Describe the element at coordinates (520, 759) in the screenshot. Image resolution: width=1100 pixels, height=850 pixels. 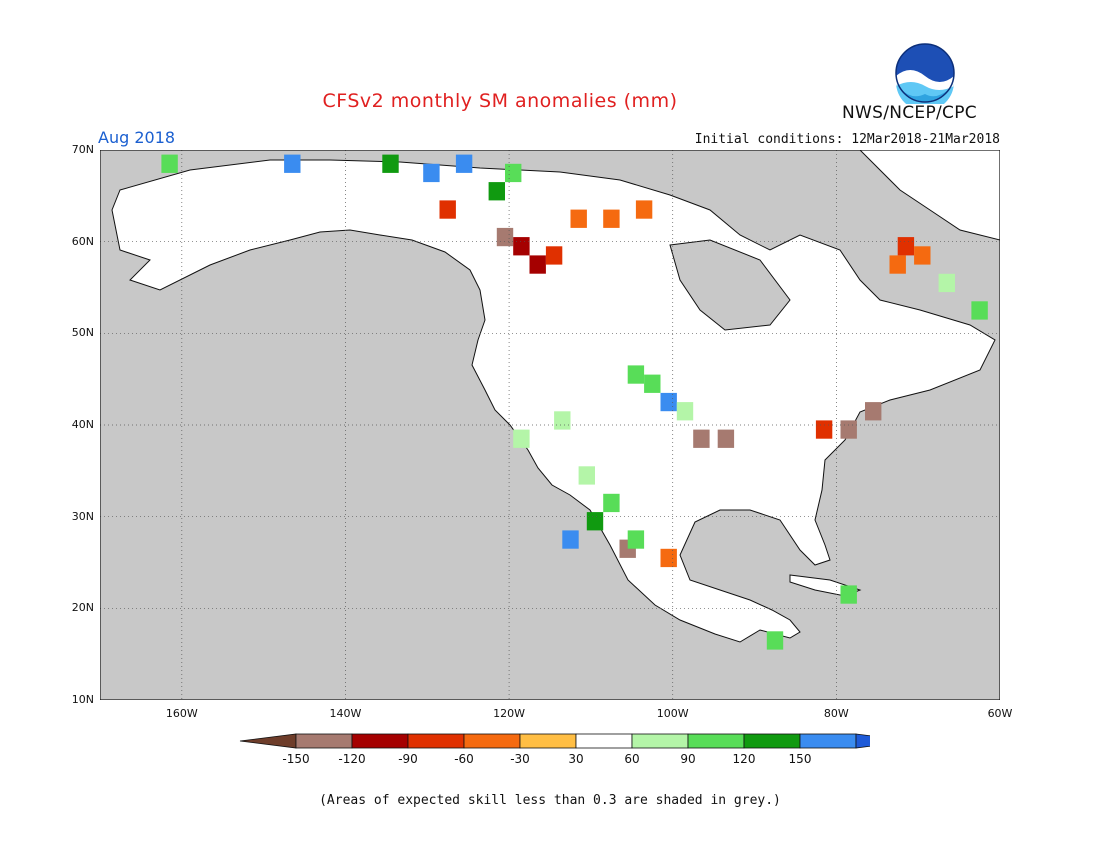
I see `color-bar-label: -30` at that location.